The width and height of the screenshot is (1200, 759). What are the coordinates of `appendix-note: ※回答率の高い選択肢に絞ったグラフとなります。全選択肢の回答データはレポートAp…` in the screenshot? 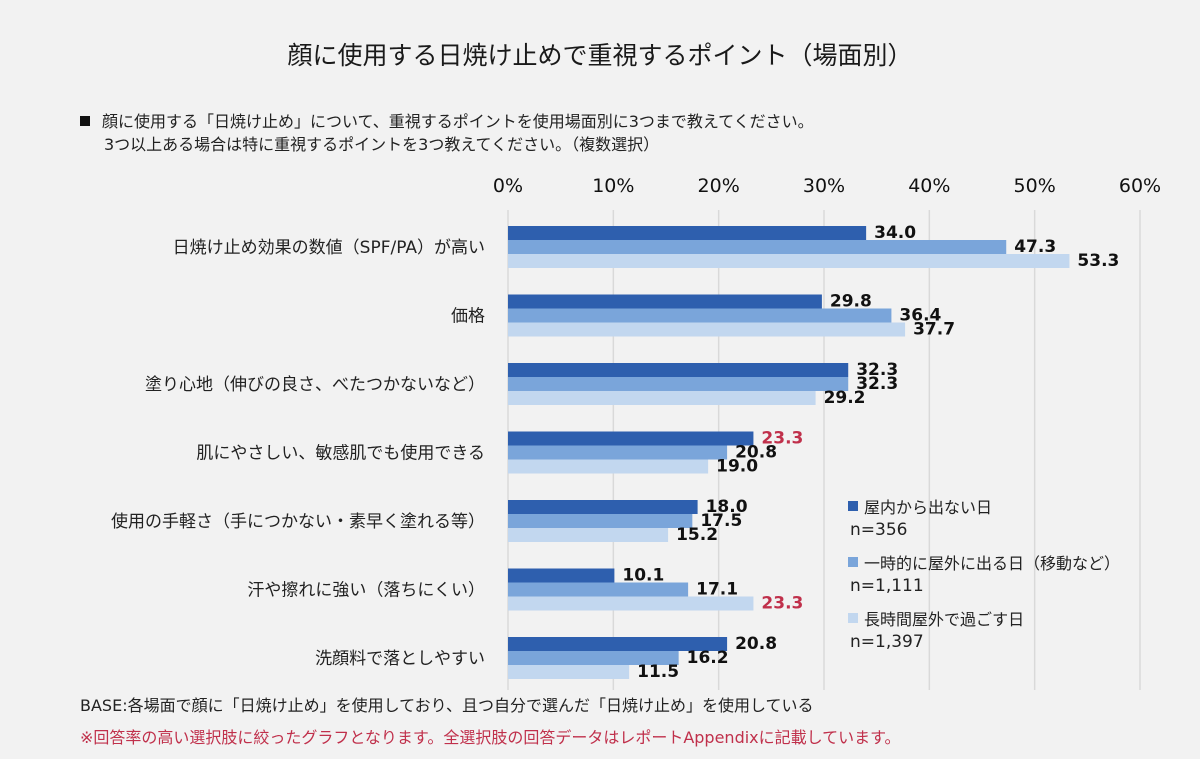 It's located at (490, 737).